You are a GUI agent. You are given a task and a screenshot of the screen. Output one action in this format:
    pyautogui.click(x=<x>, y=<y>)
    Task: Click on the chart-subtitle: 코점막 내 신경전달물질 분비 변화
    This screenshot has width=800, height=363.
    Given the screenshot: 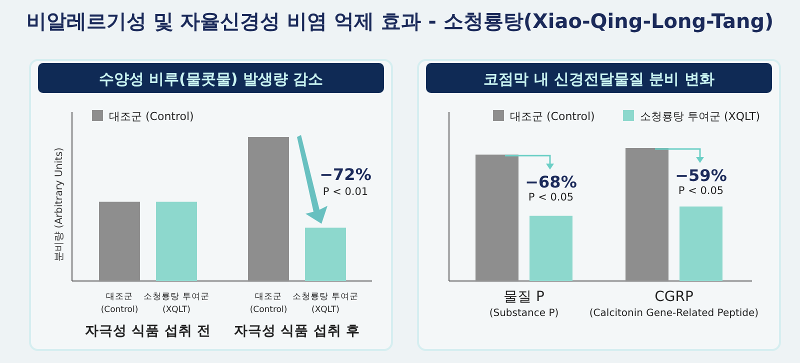 What is the action you would take?
    pyautogui.click(x=599, y=79)
    